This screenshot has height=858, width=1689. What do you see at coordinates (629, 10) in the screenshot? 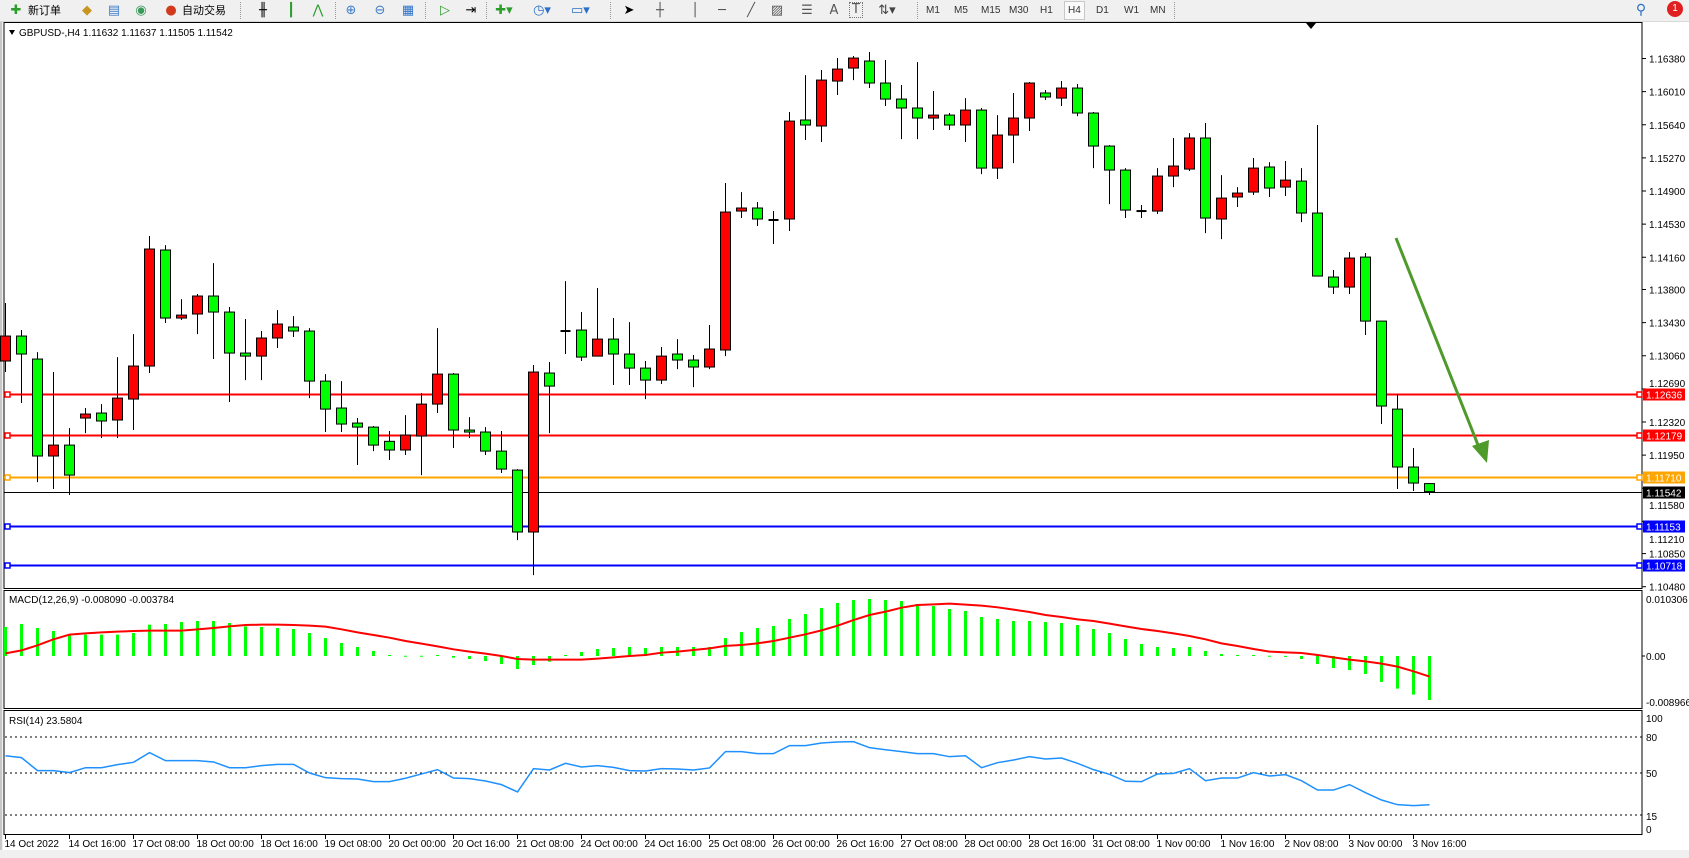
I see `cursor-icon: ➤` at bounding box center [629, 10].